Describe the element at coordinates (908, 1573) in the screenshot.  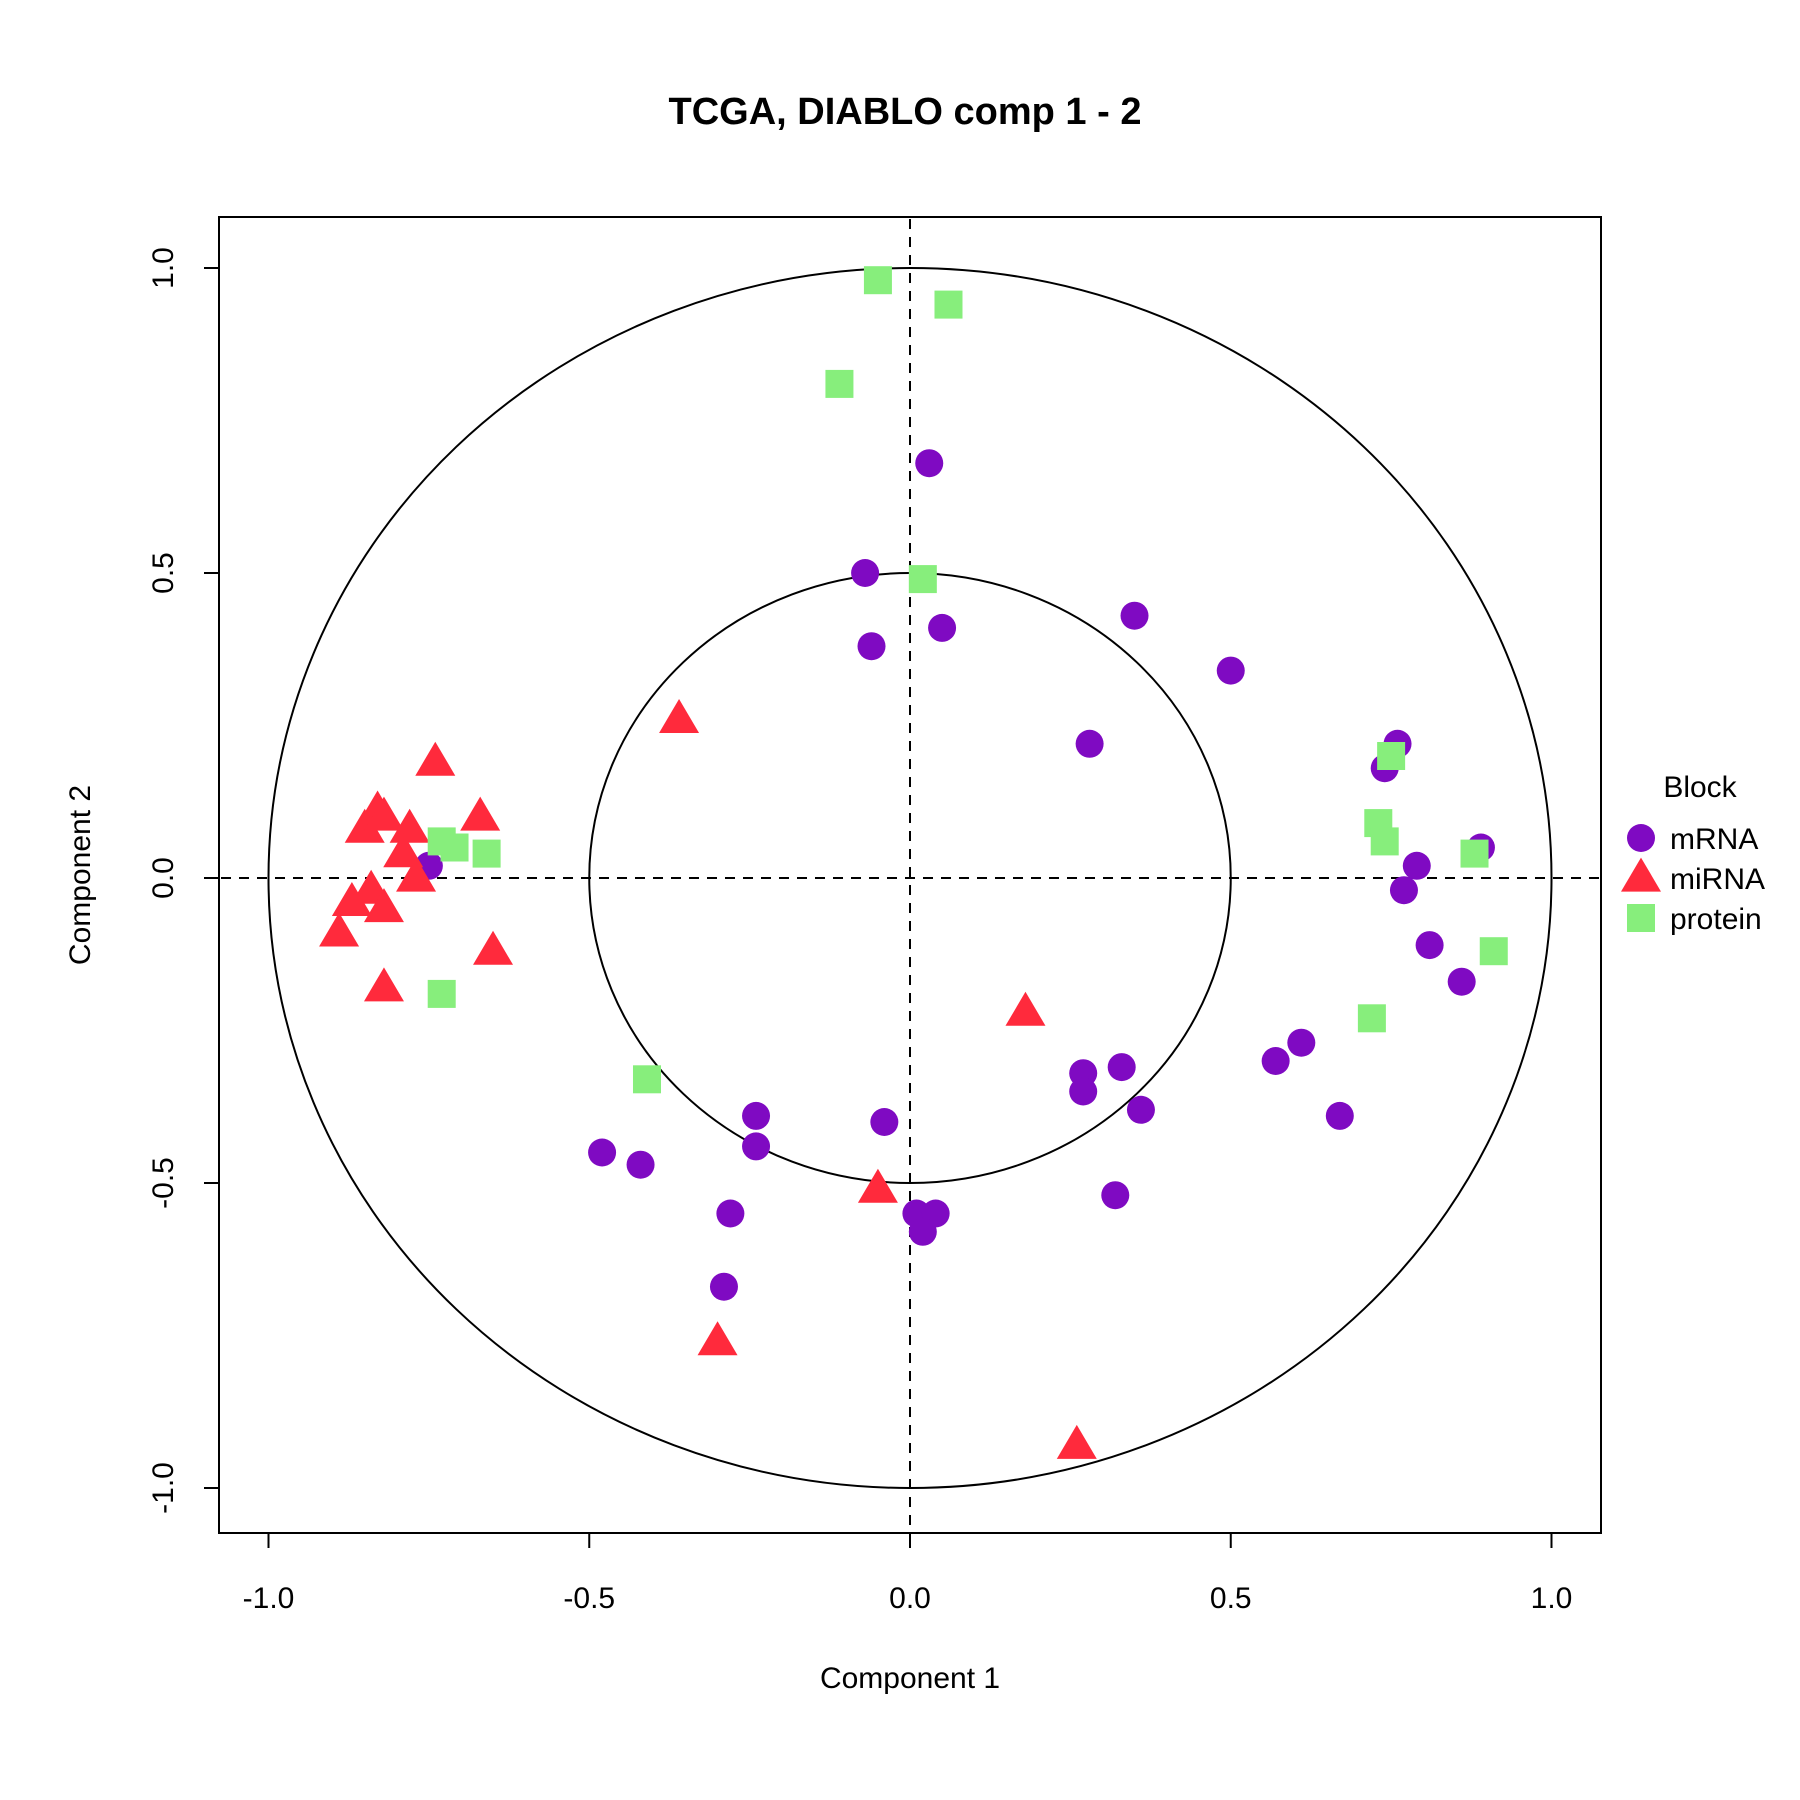
I see `x-axis: -1.0 -0.5 0.0 0.5 1.0` at that location.